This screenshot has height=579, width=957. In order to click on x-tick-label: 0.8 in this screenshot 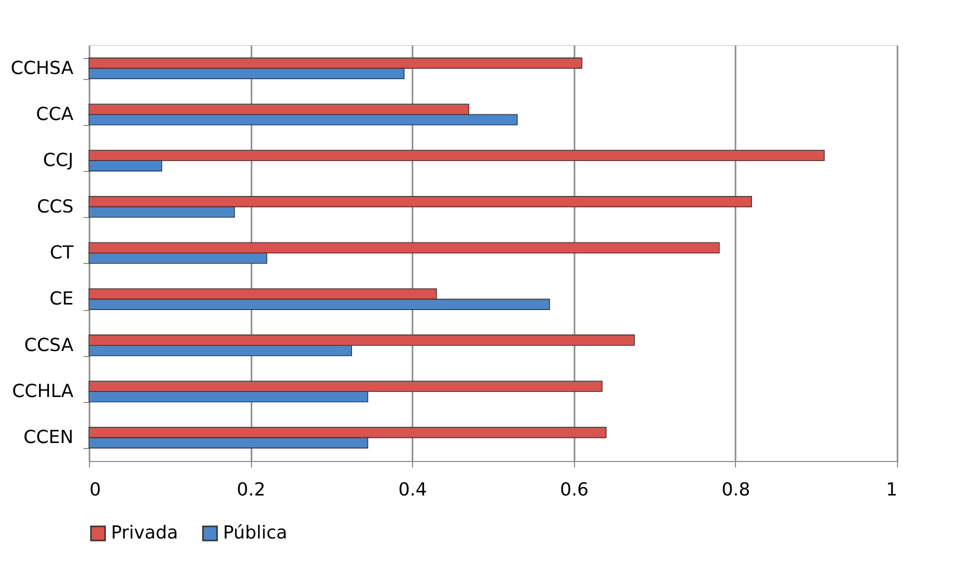, I will do `click(736, 490)`.